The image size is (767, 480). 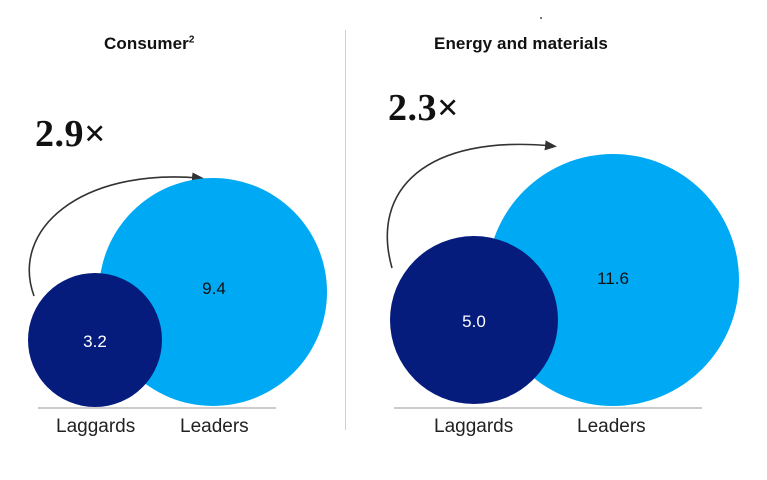 I want to click on panel-divider, so click(x=345, y=230).